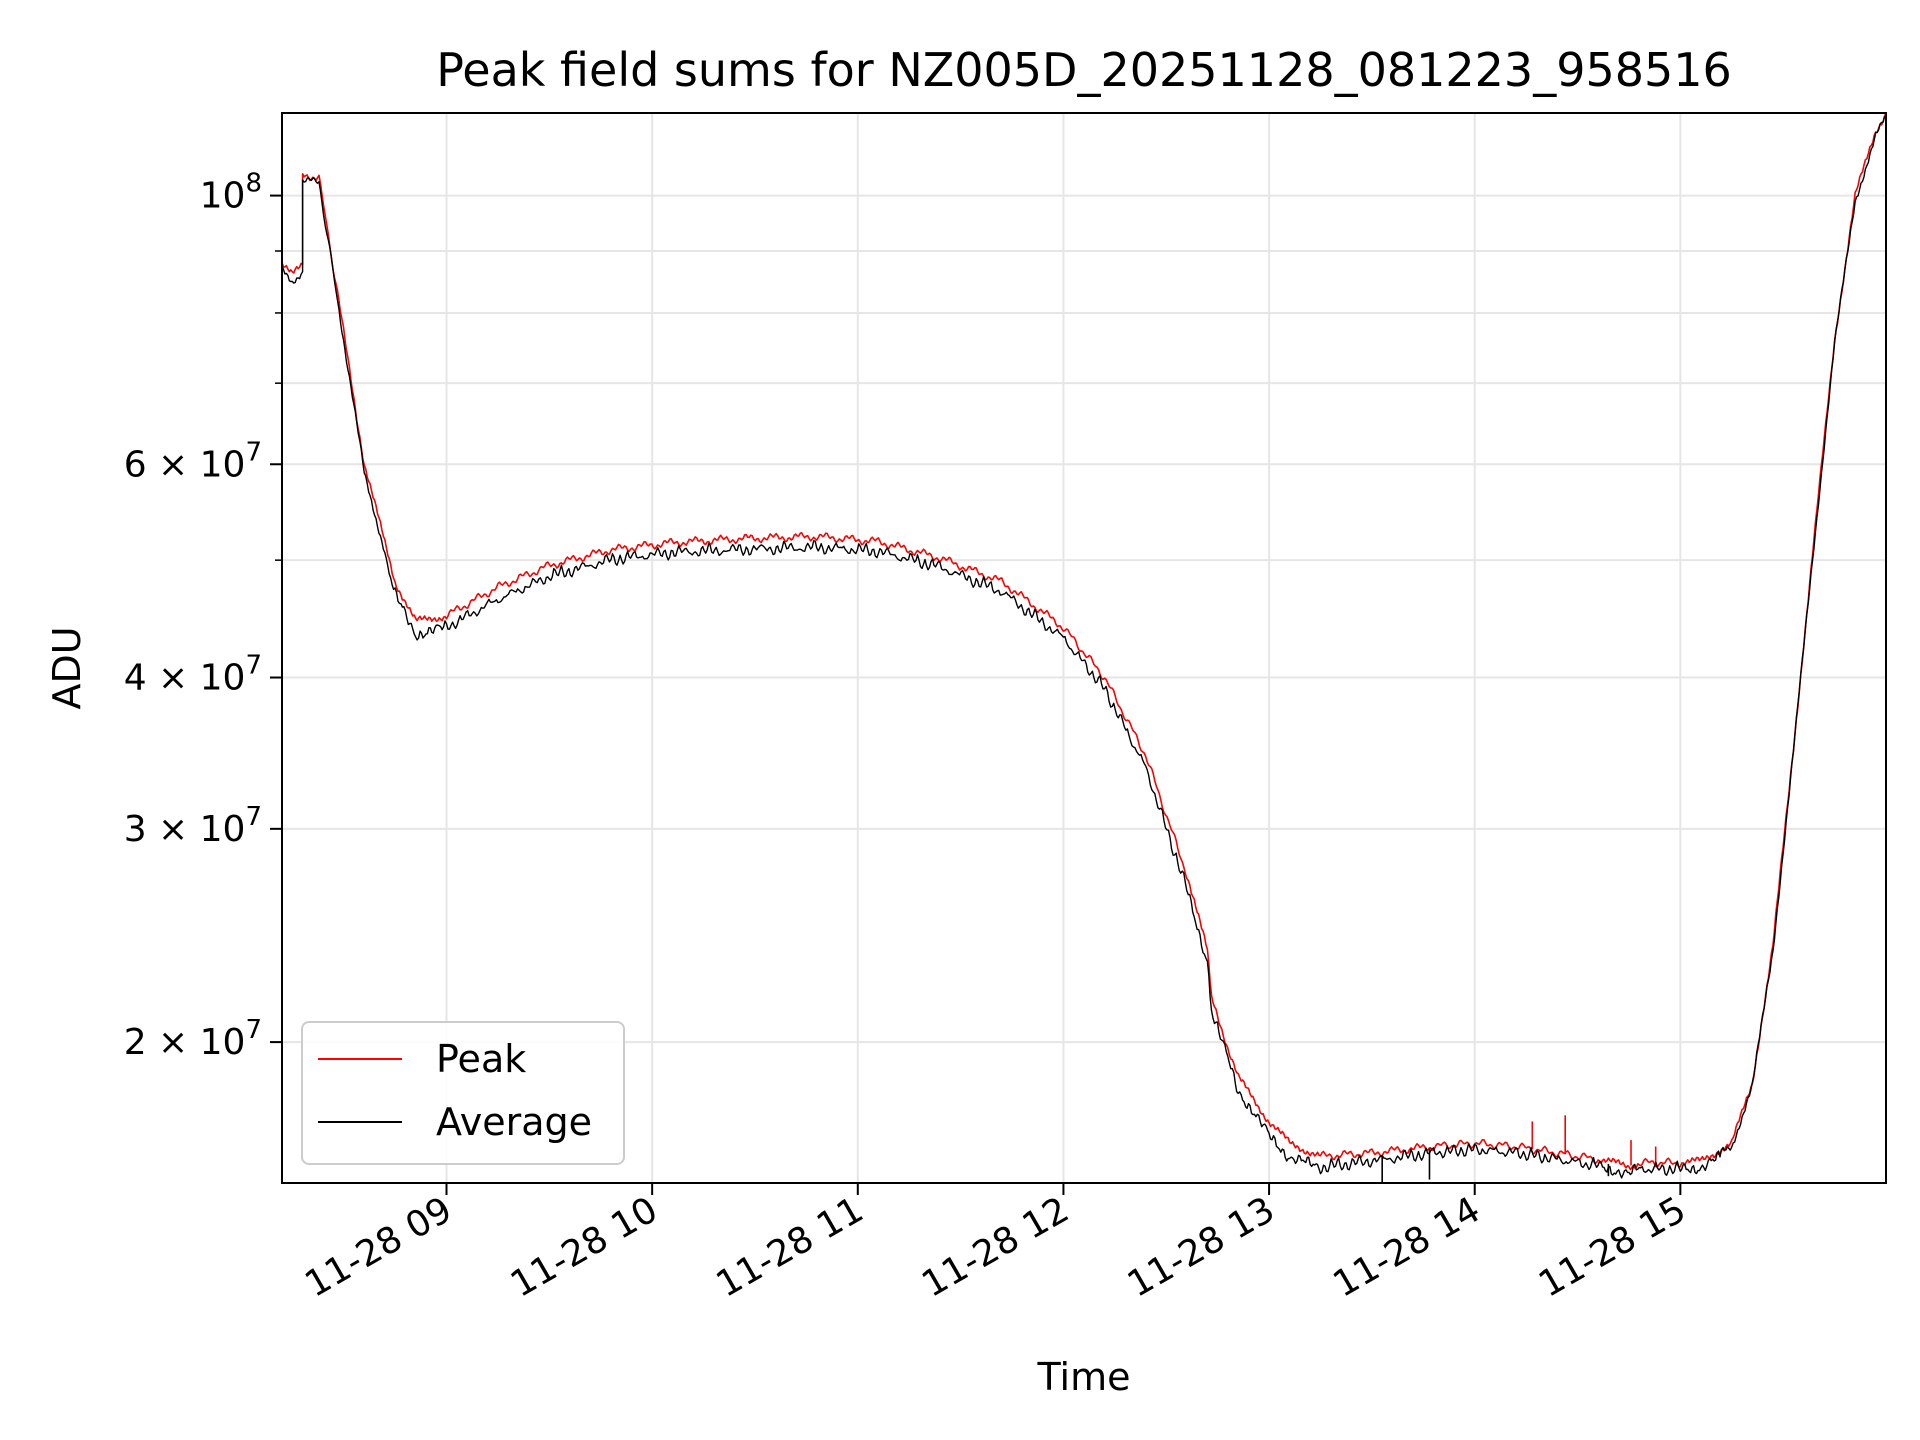 The height and width of the screenshot is (1440, 1920). Describe the element at coordinates (67, 667) in the screenshot. I see `y-axis-label: ADU` at that location.